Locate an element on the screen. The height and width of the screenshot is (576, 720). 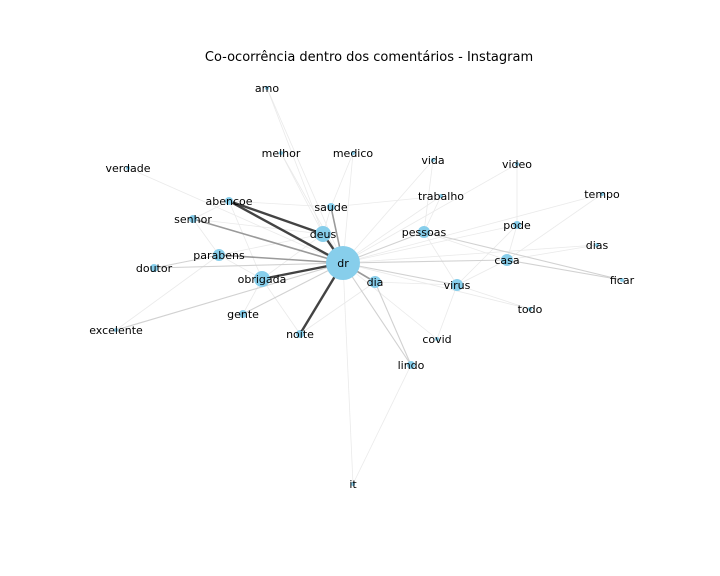
node-label-pessoas: pessoas is located at coordinates (424, 232).